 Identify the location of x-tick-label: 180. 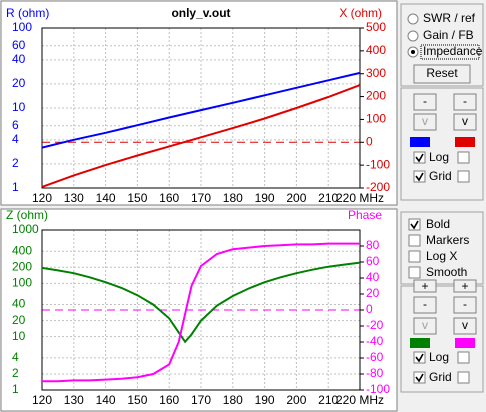
(233, 198).